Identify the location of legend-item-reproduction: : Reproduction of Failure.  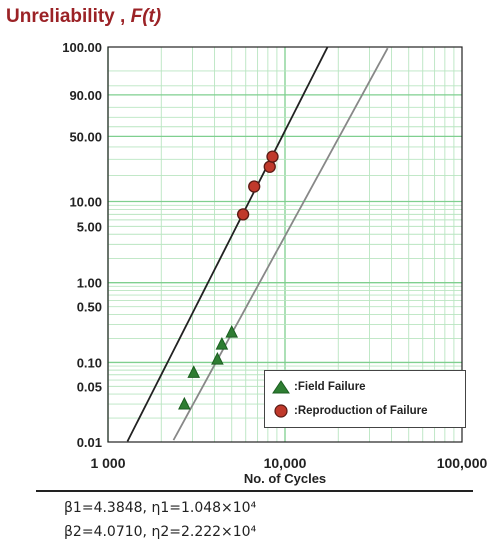
(349, 411).